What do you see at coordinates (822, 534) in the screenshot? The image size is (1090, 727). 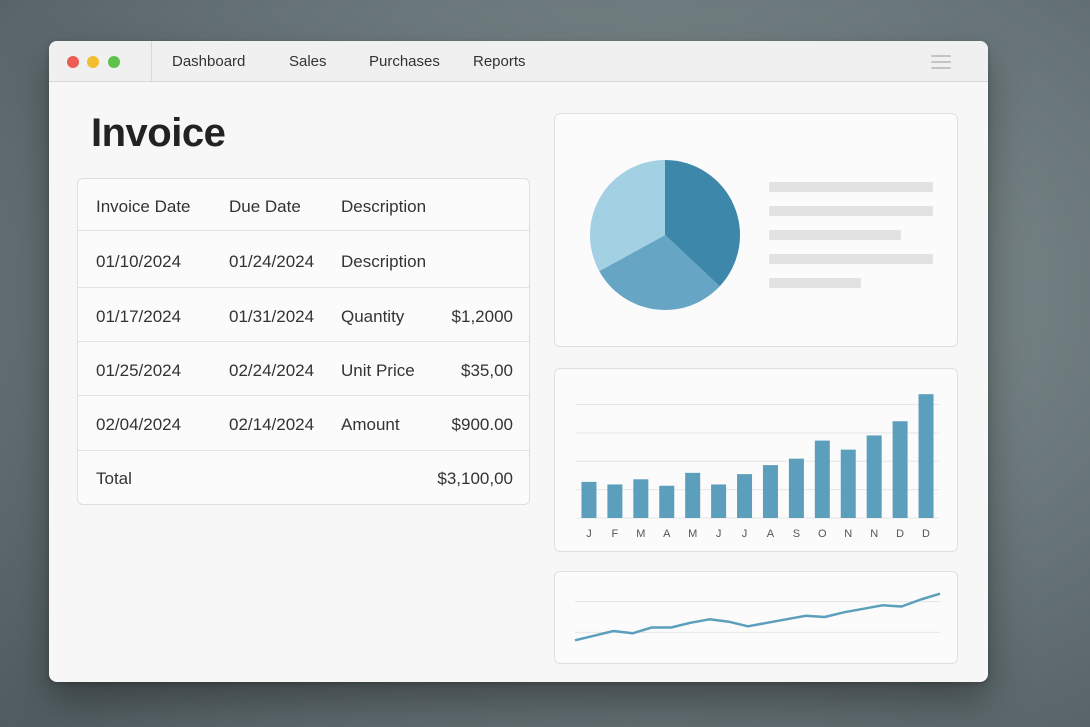 I see `x-tick-label: O` at bounding box center [822, 534].